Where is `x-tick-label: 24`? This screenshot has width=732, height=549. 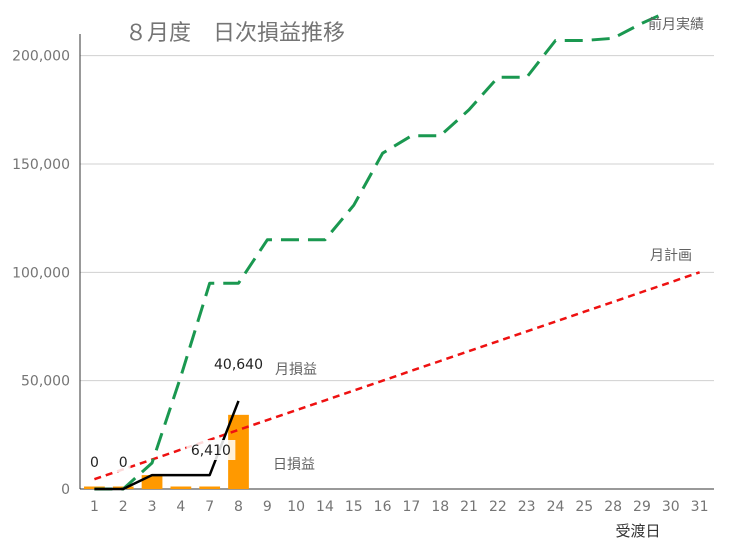 x-tick-label: 24 is located at coordinates (556, 507).